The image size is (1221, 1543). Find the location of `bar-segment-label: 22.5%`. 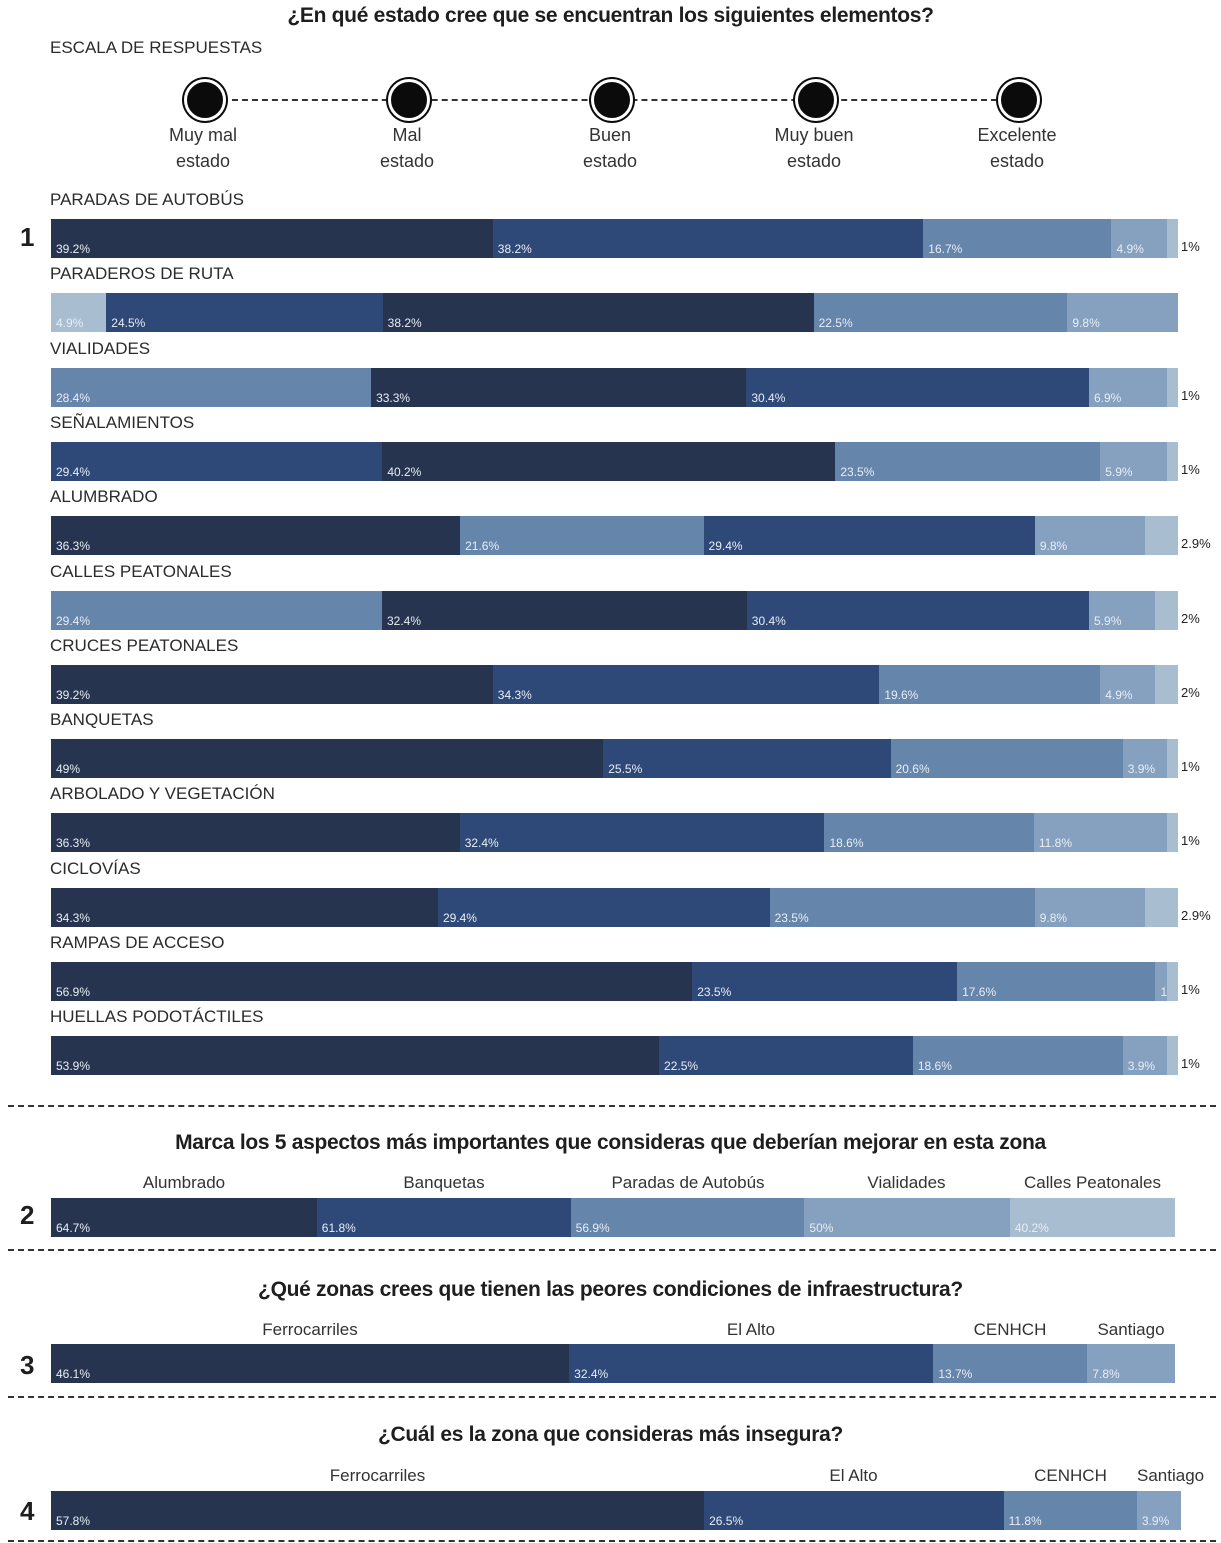

bar-segment-label: 22.5% is located at coordinates (681, 1066).